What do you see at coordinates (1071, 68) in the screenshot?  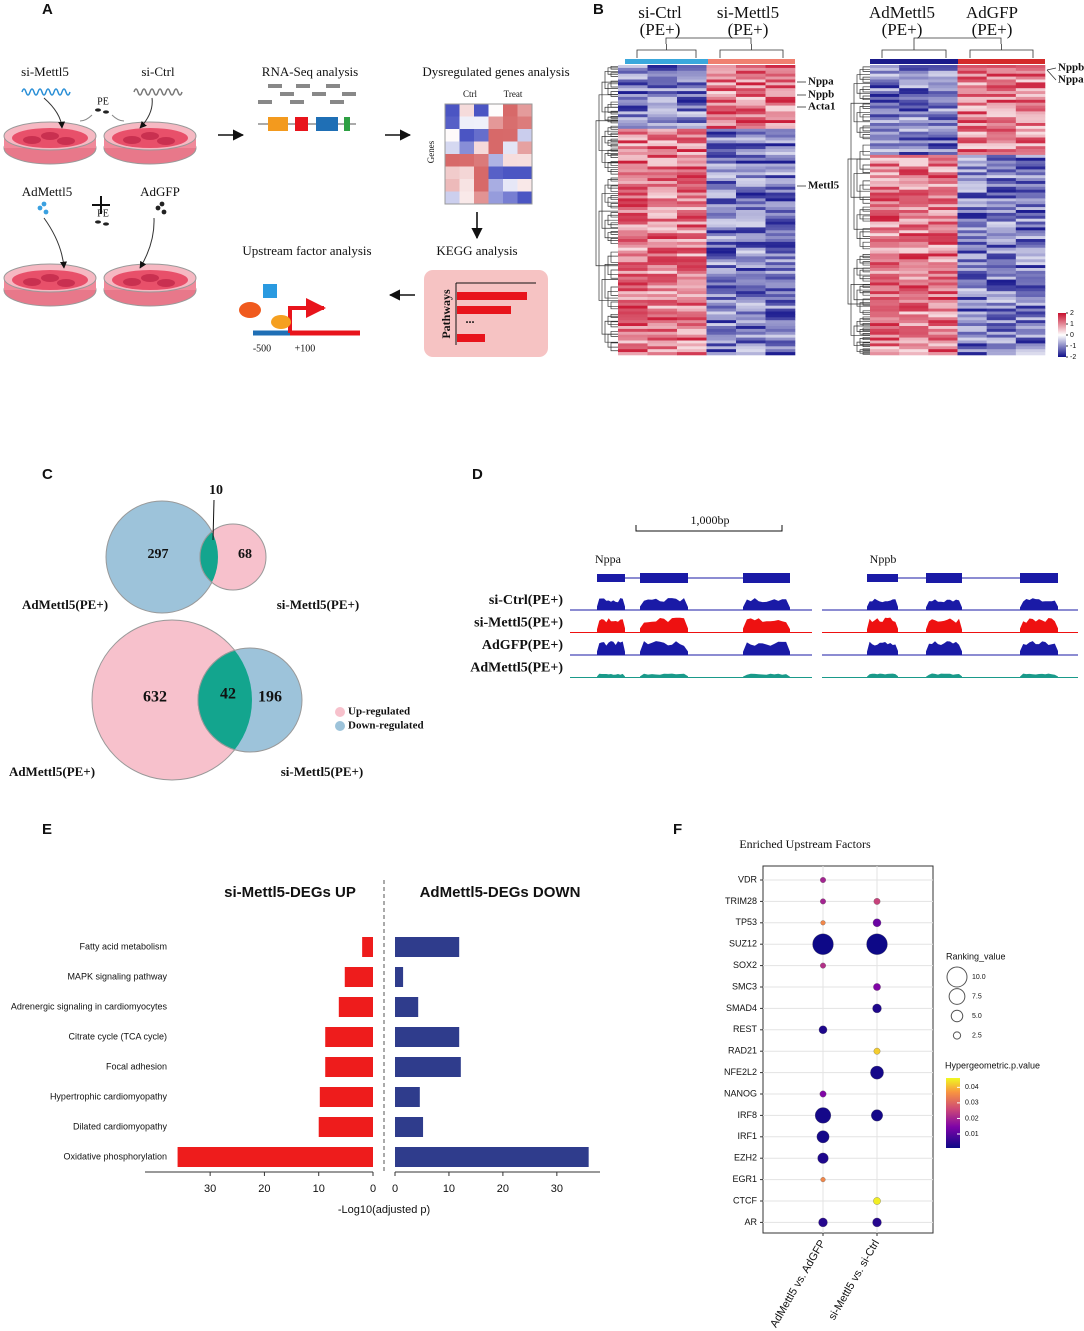 I see `gene-label: Nppb` at bounding box center [1071, 68].